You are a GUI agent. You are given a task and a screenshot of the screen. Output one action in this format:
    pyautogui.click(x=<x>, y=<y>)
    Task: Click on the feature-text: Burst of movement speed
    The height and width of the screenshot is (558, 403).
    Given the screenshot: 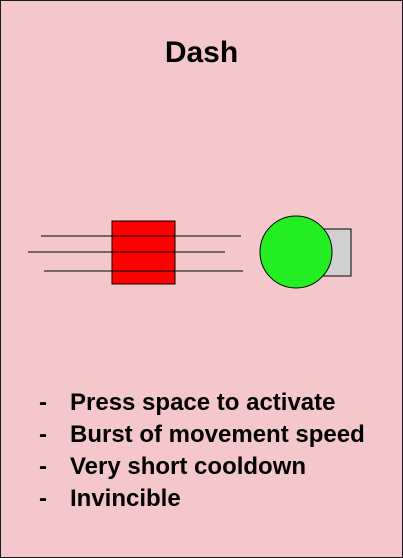 What is the action you would take?
    pyautogui.click(x=217, y=434)
    